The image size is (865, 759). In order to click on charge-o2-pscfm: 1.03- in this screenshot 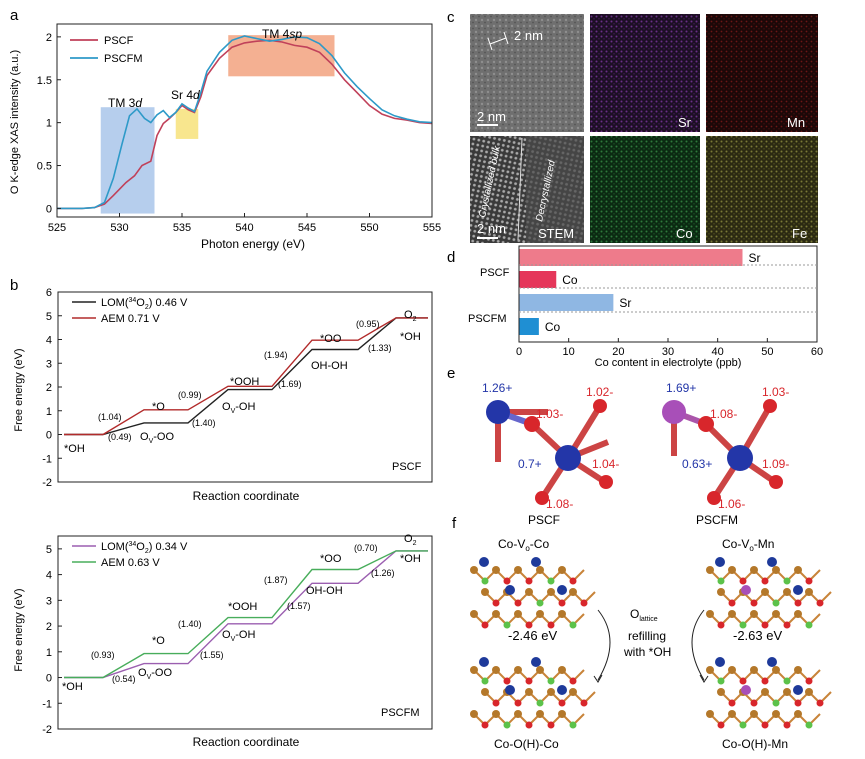, I will do `click(775, 392)`.